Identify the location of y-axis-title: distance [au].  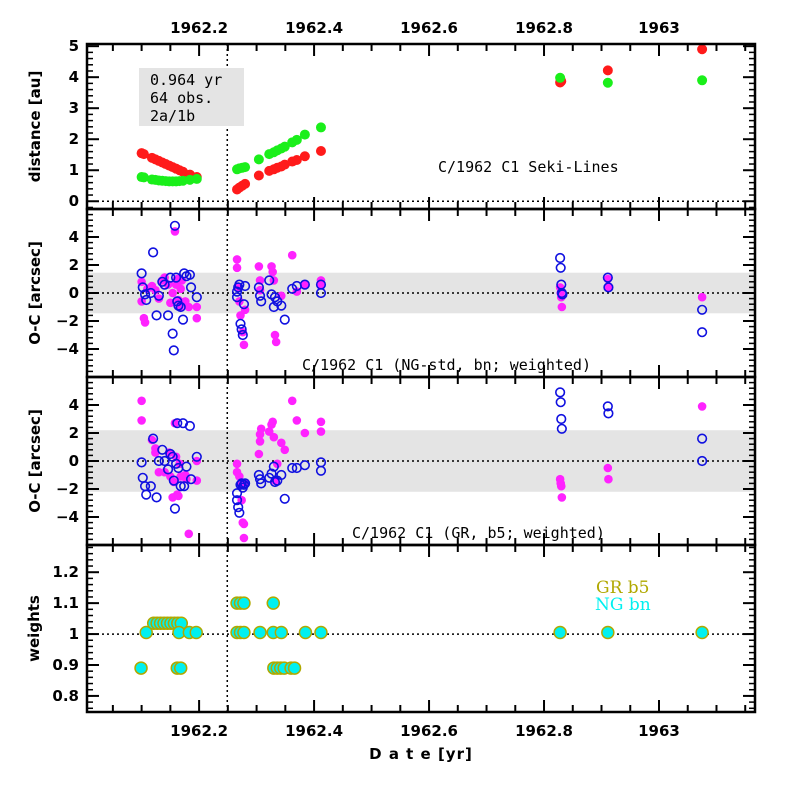
(35, 127).